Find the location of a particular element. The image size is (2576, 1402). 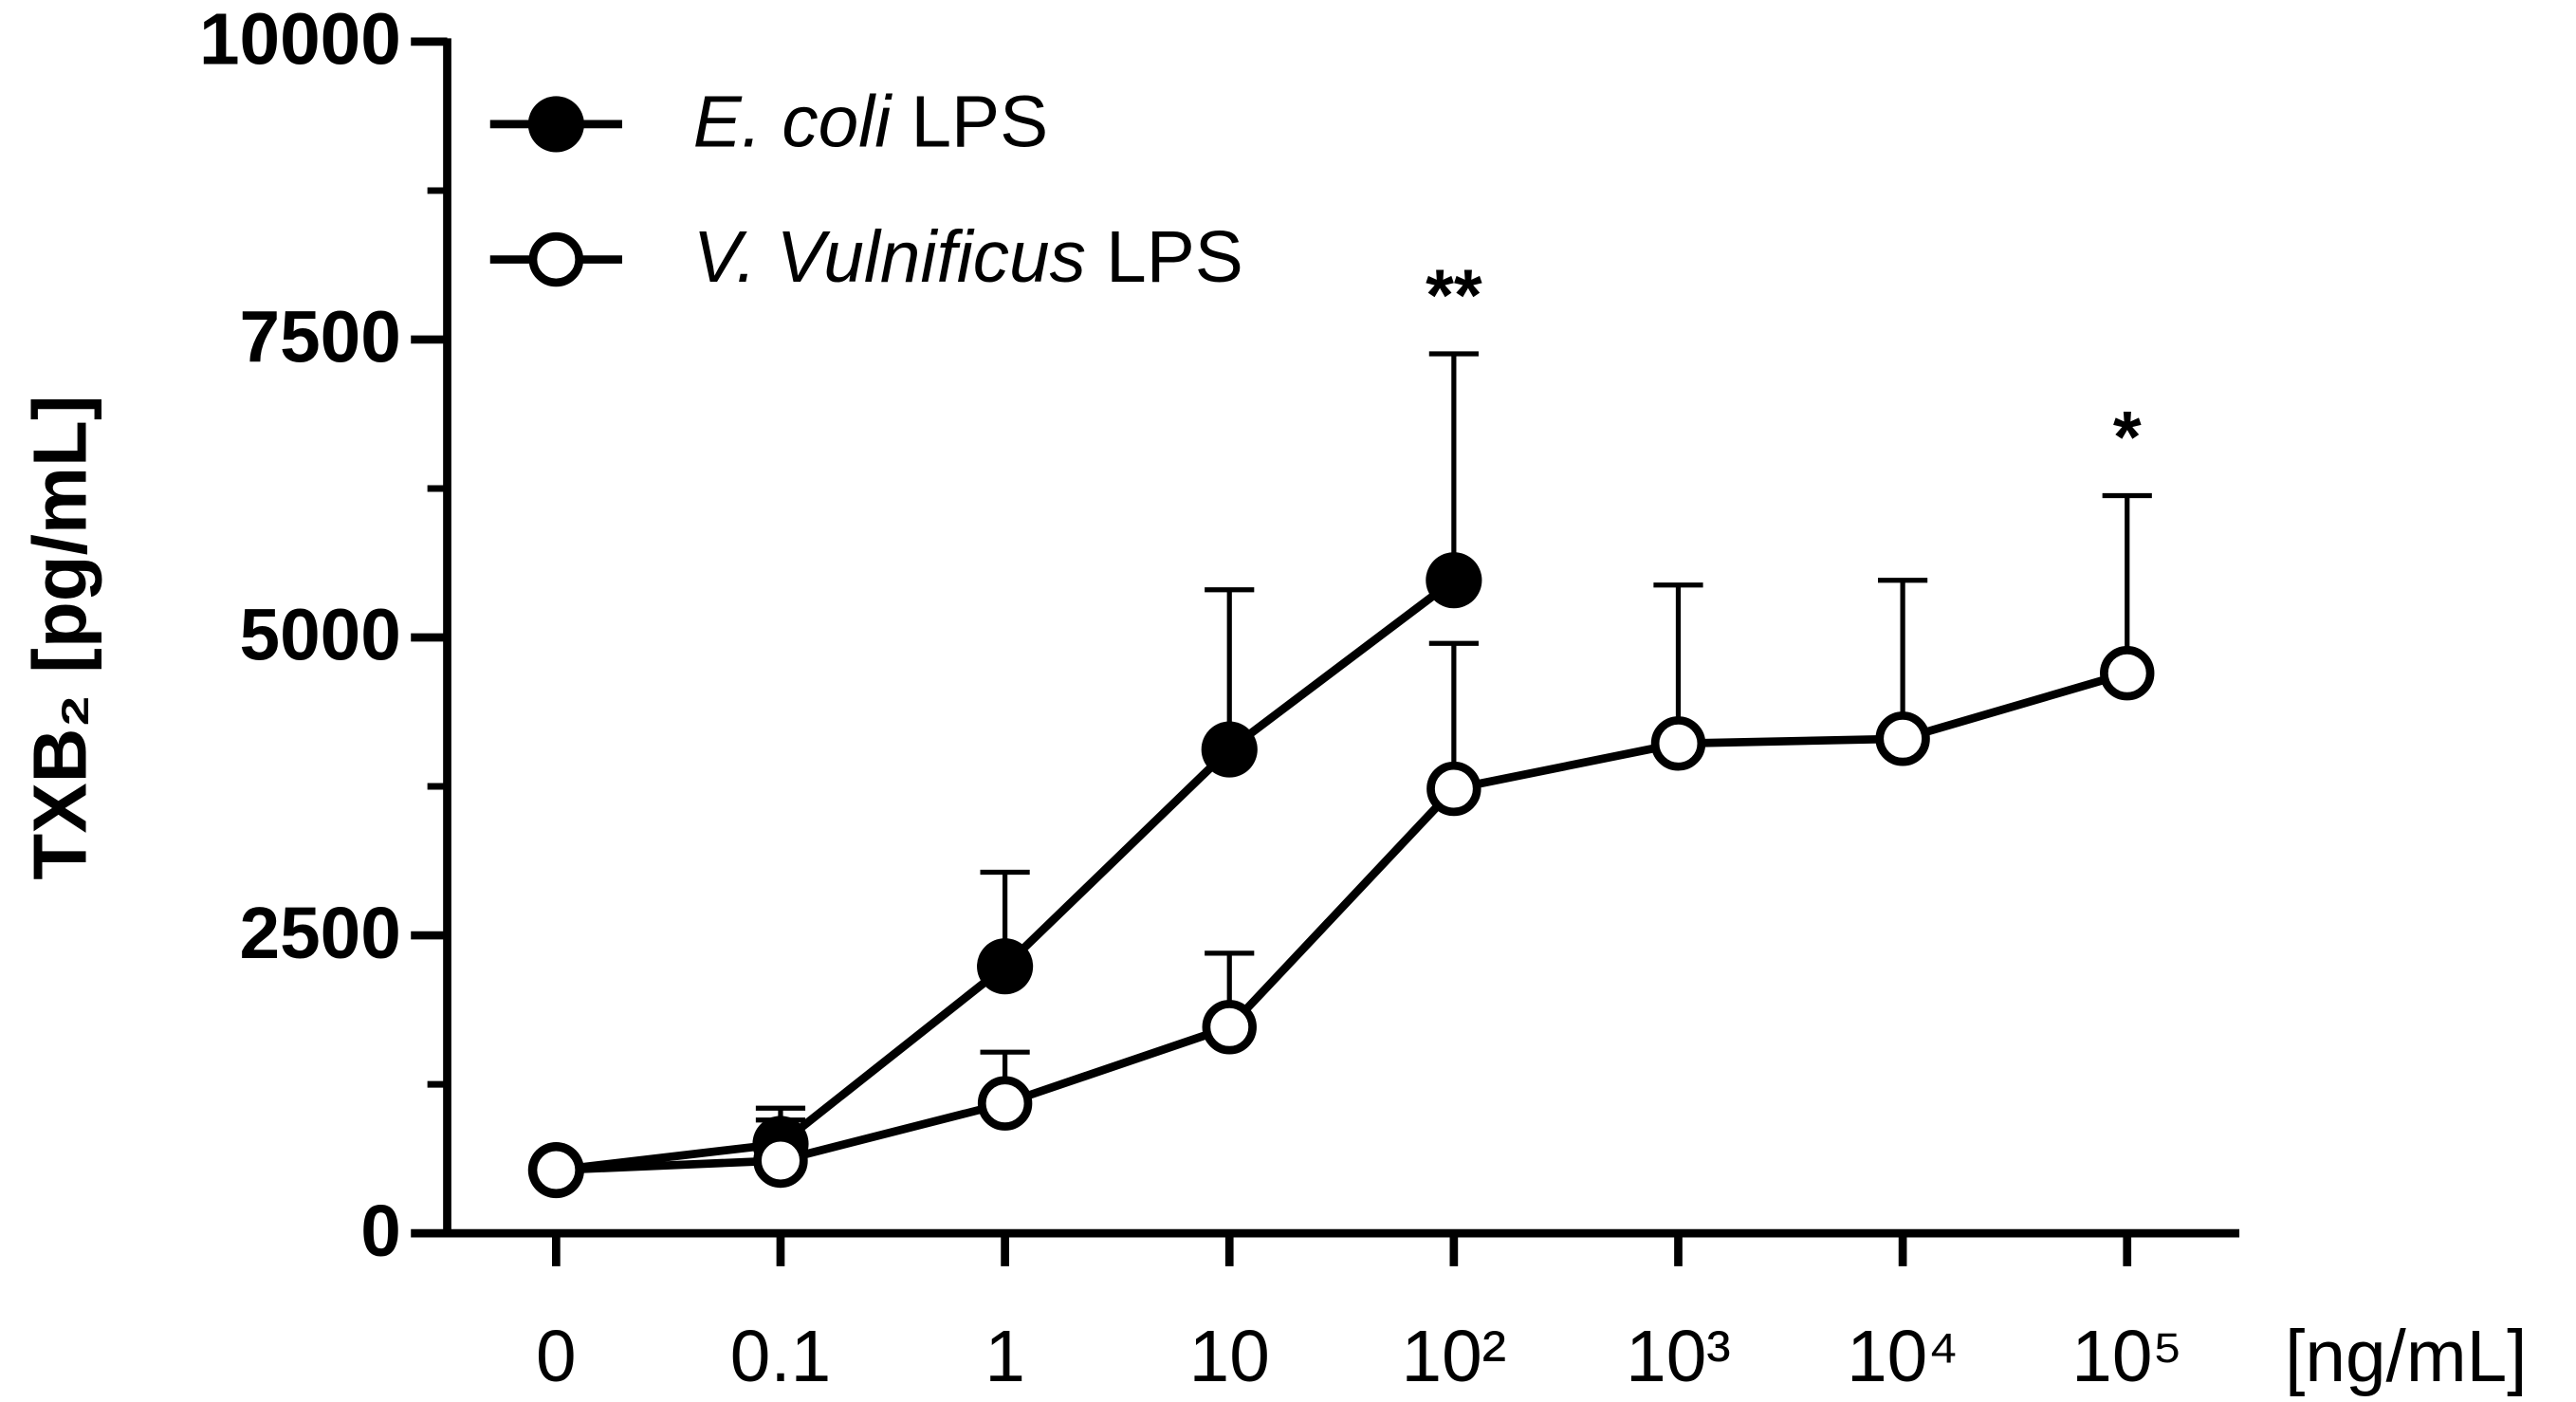

x-axis-label: [ng/mL] is located at coordinates (2406, 1357).